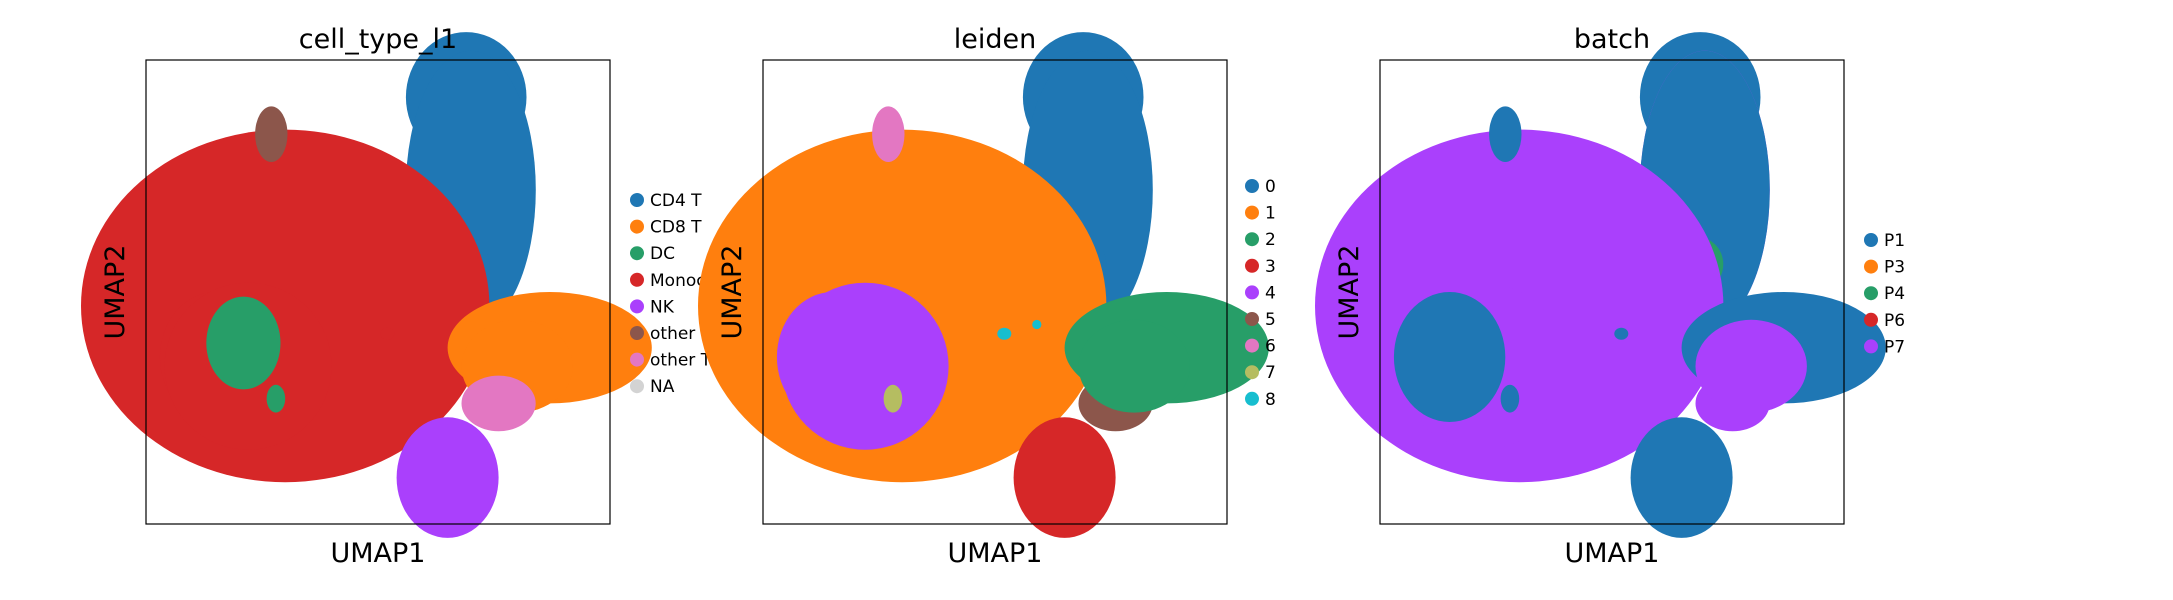 The image size is (2173, 600). What do you see at coordinates (1270, 267) in the screenshot?
I see `legend-label-3: 3` at bounding box center [1270, 267].